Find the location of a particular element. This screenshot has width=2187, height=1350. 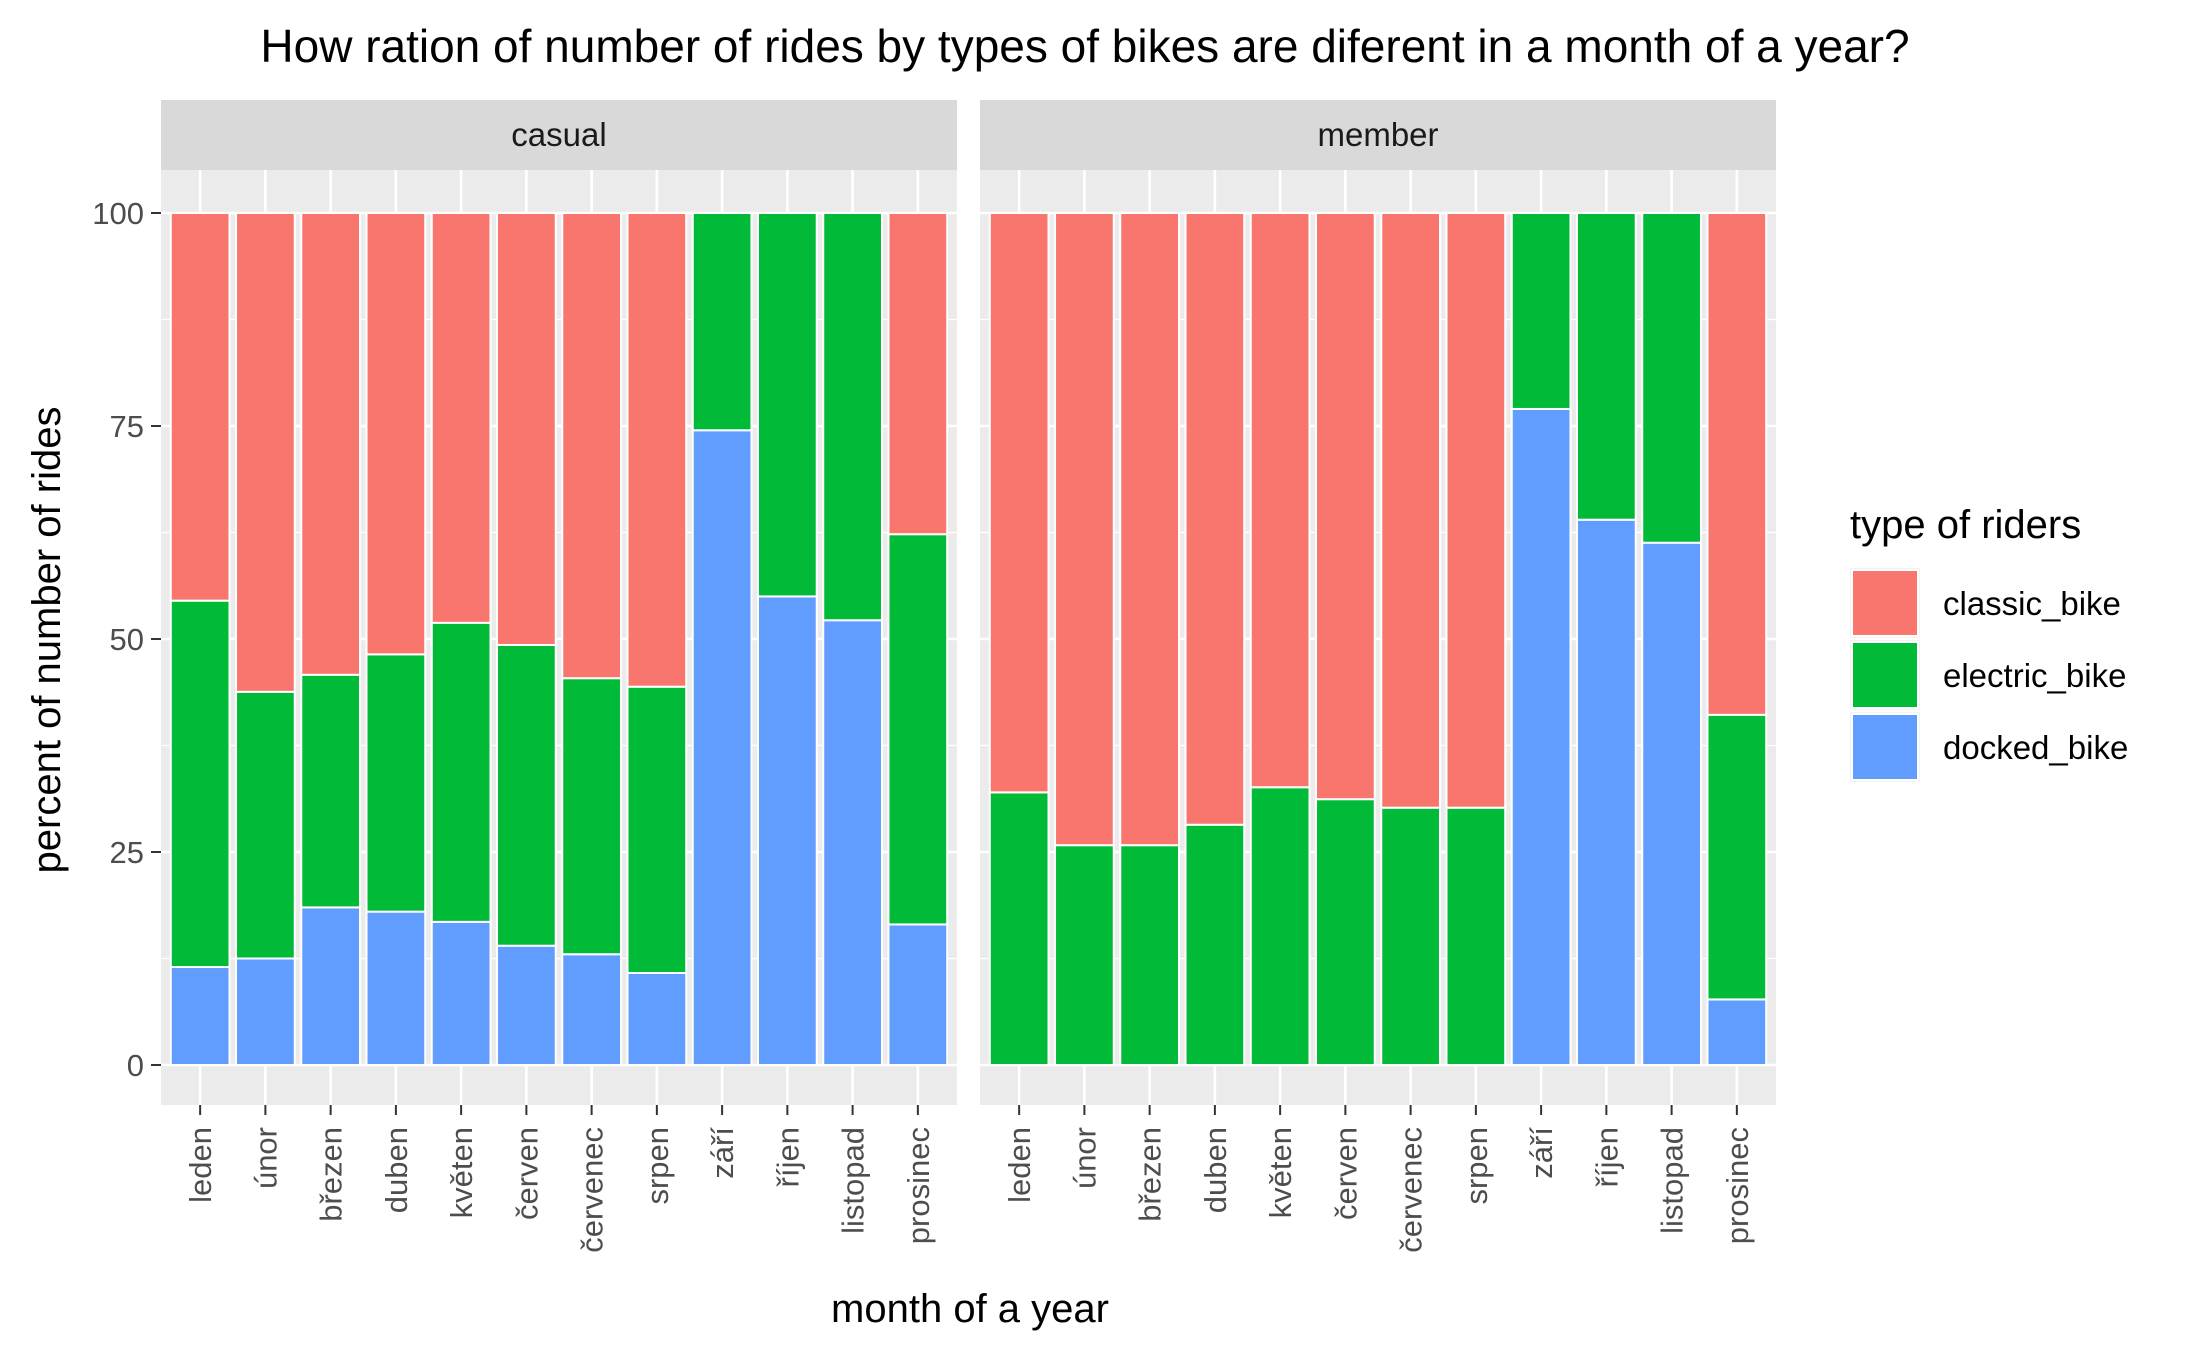

x-tick-label: červenec is located at coordinates (592, 1190).